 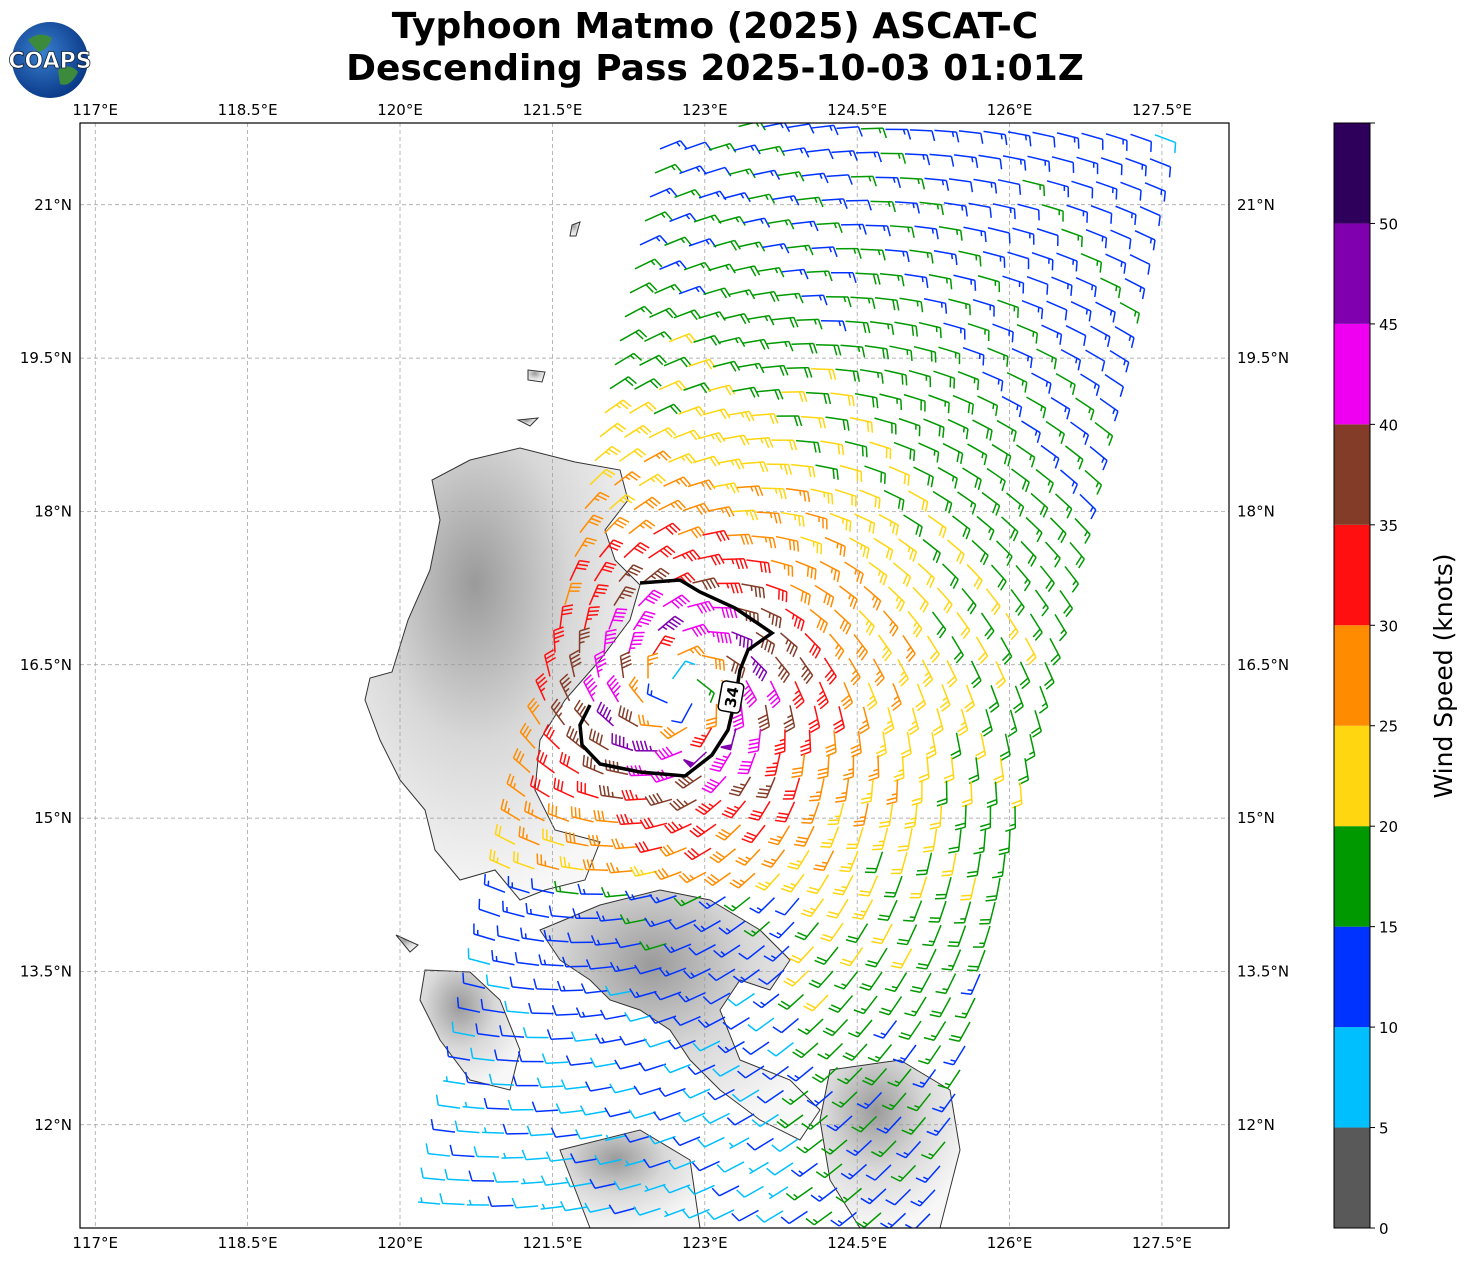 What do you see at coordinates (46, 971) in the screenshot?
I see `lat-tick-label-left: 13.5°N` at bounding box center [46, 971].